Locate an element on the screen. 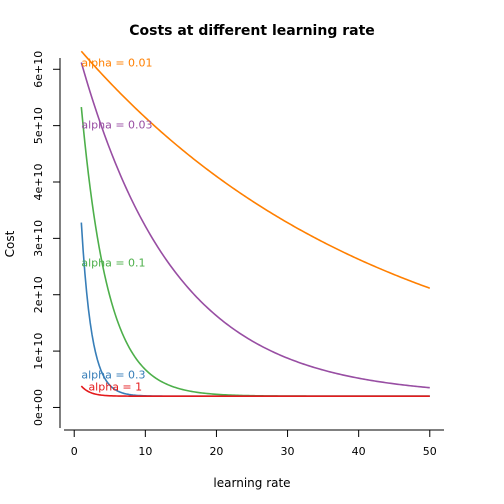  x-tick-label-5: 50 is located at coordinates (430, 451).